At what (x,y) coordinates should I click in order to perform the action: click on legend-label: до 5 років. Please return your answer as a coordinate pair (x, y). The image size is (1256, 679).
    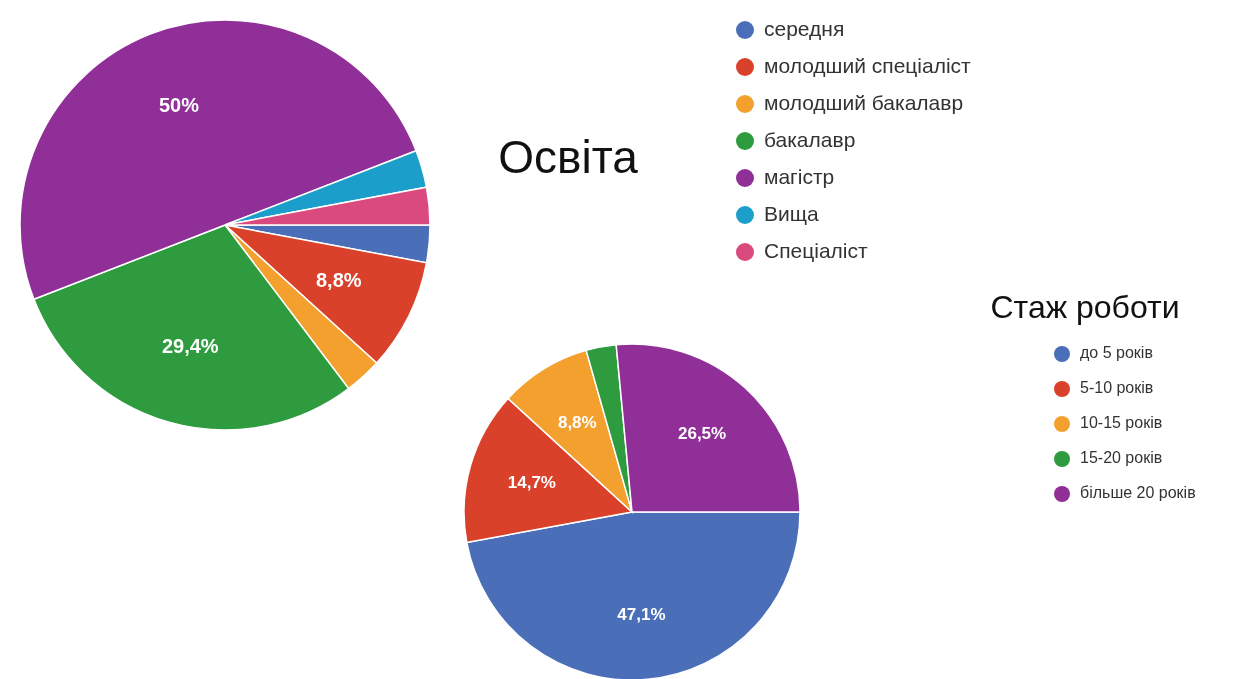
    Looking at the image, I should click on (1116, 353).